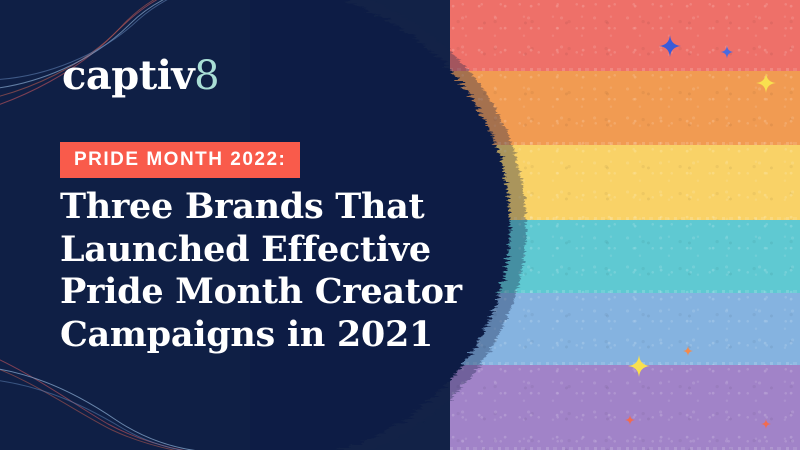 The height and width of the screenshot is (450, 800). I want to click on stripe-purple, so click(625, 407).